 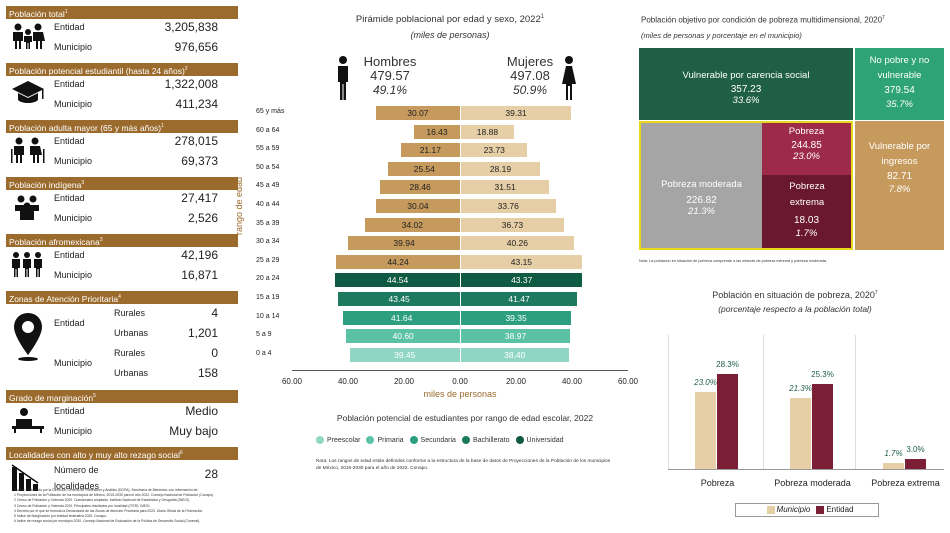 I want to click on female-bar: 39.35, so click(x=516, y=317).